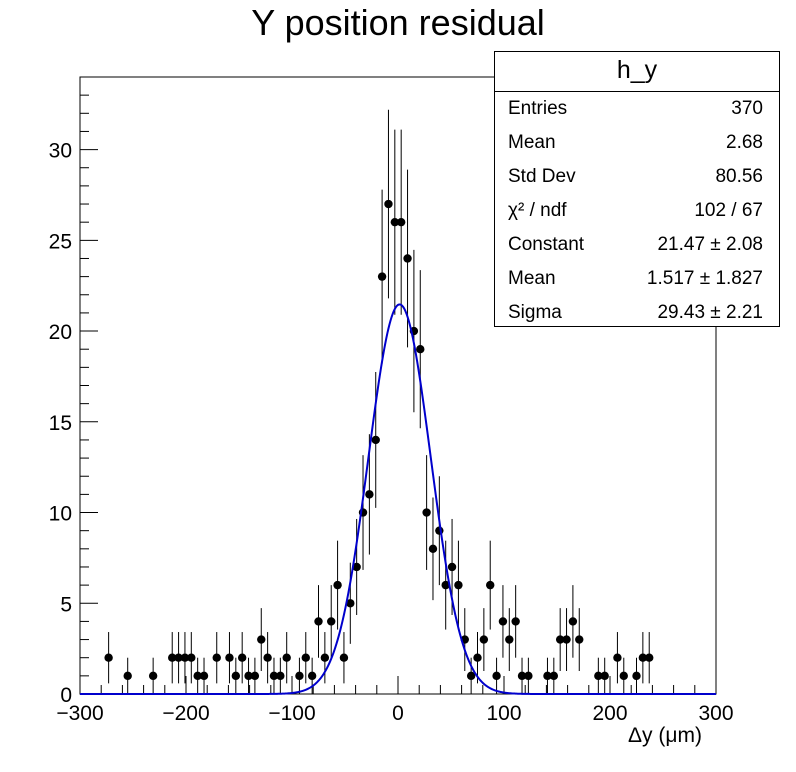 This screenshot has width=796, height=772. What do you see at coordinates (739, 176) in the screenshot?
I see `stats-value: 80.56` at bounding box center [739, 176].